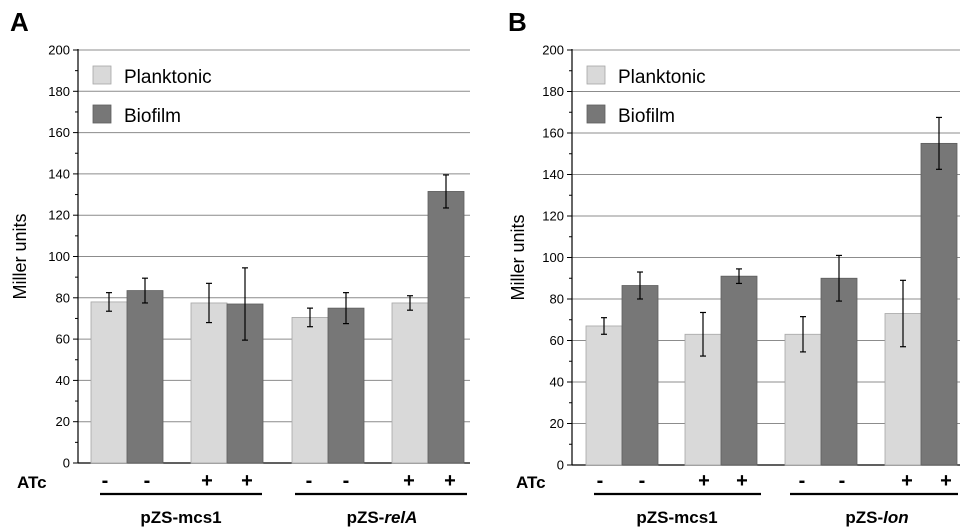 The height and width of the screenshot is (530, 960). I want to click on panel-letter: A, so click(19, 22).